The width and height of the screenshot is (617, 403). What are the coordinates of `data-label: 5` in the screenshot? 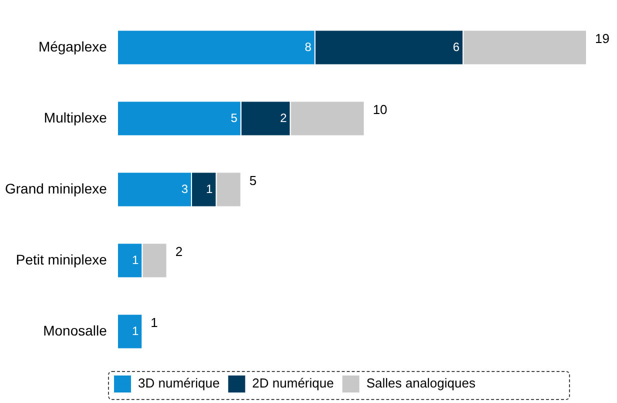 It's located at (234, 117).